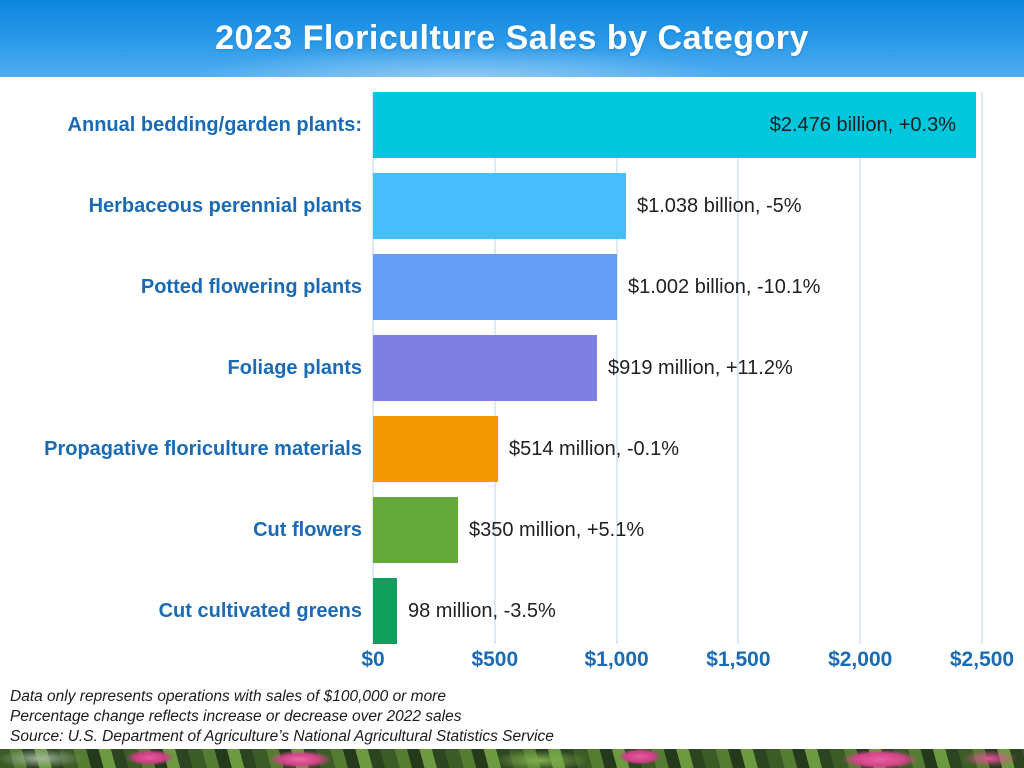  Describe the element at coordinates (860, 368) in the screenshot. I see `gridline-2000` at that location.